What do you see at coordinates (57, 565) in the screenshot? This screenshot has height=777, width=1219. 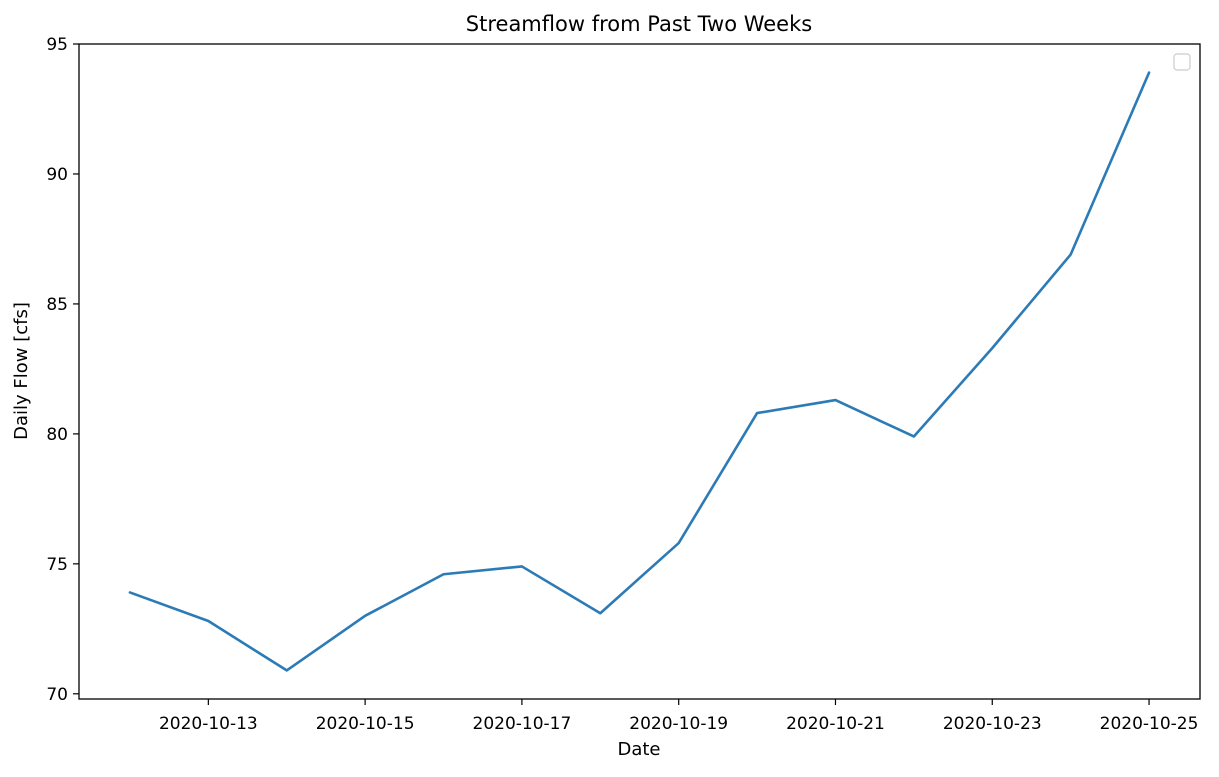 I see `y-tick-label: 75` at bounding box center [57, 565].